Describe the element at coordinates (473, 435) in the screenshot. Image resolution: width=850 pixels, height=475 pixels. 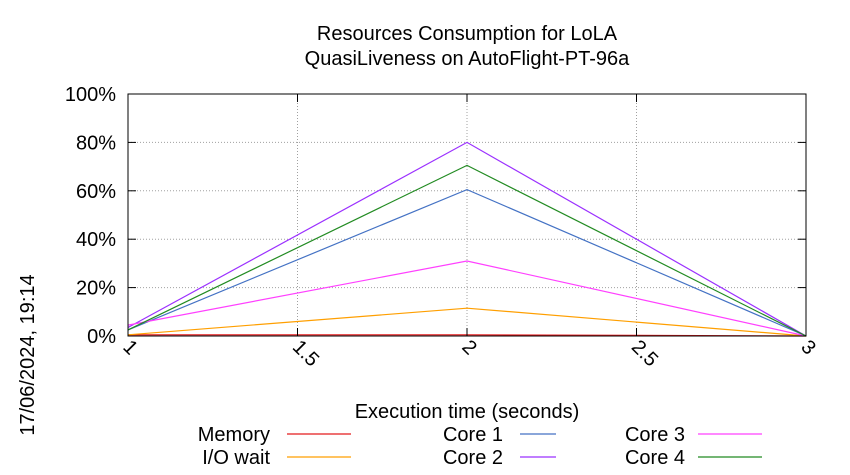
I see `legend-label-core-1: Core 1` at that location.